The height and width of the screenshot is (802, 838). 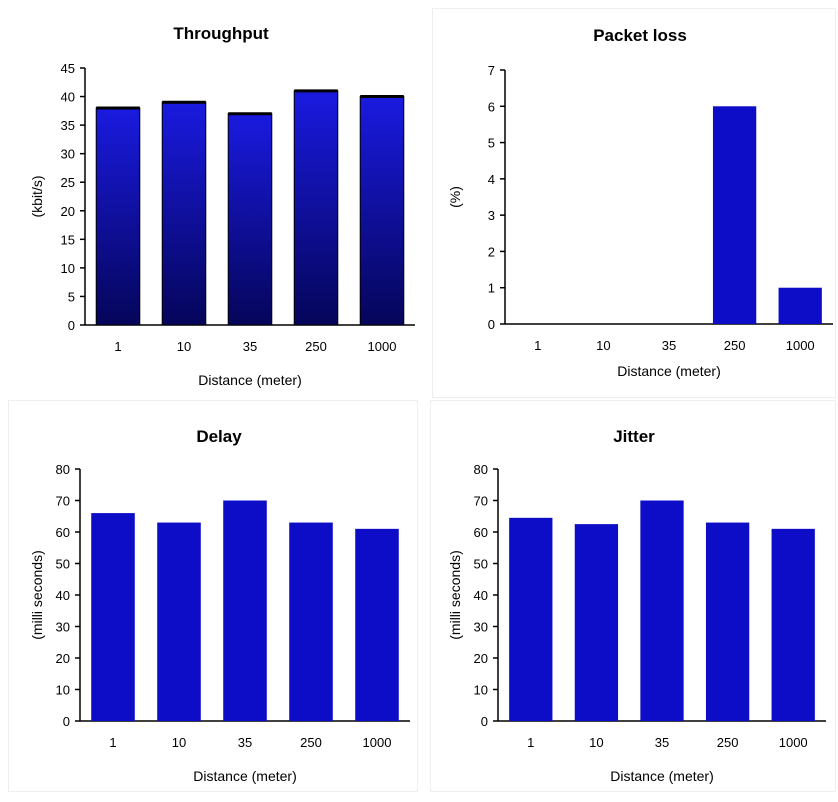 What do you see at coordinates (455, 594) in the screenshot?
I see `jitter-y-axis-label: (milli seconds)` at bounding box center [455, 594].